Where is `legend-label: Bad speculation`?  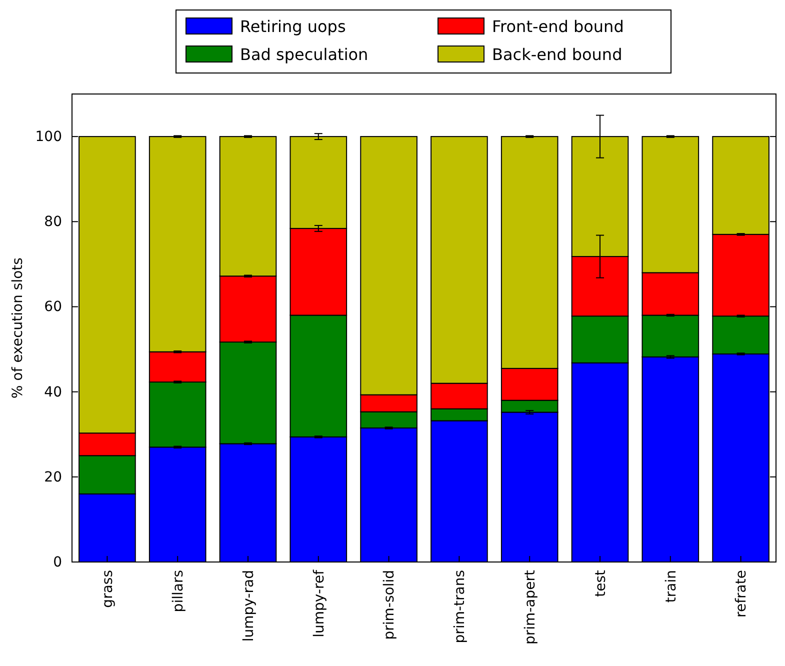 legend-label: Bad speculation is located at coordinates (304, 54).